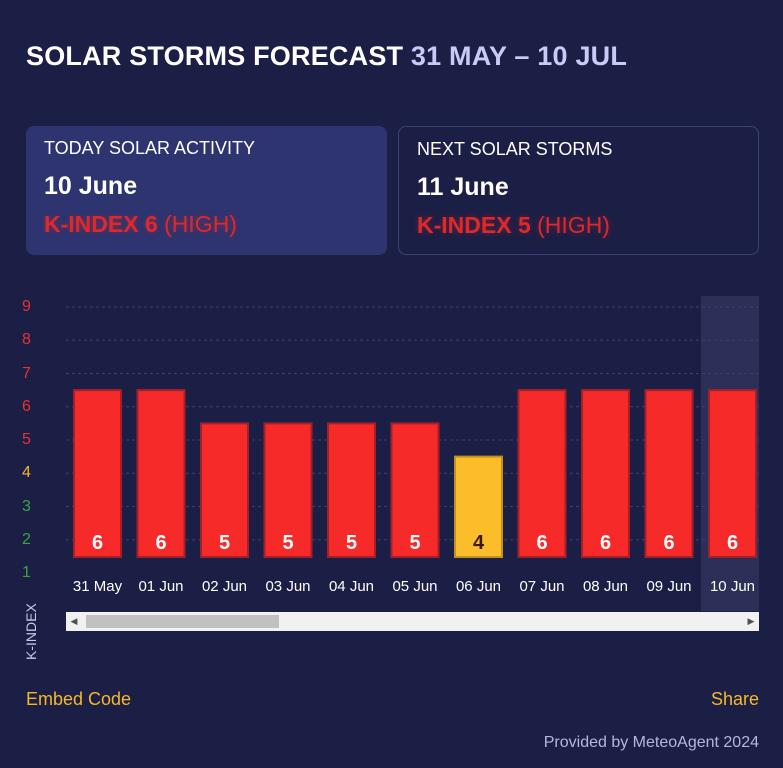 This screenshot has width=783, height=768. I want to click on today-kindex: K-INDEX 6 (HIGH), so click(206, 224).